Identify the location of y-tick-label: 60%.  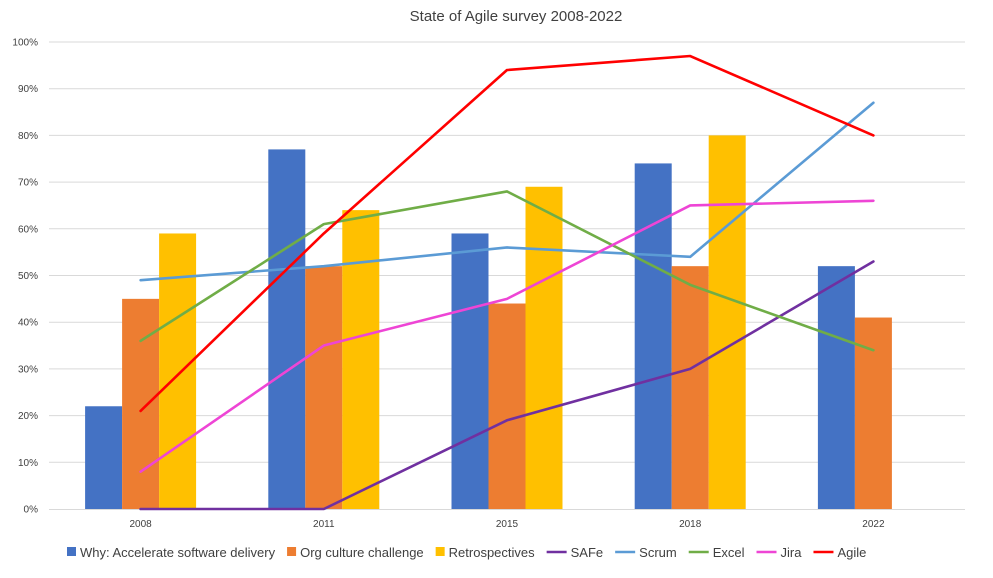
(28, 229).